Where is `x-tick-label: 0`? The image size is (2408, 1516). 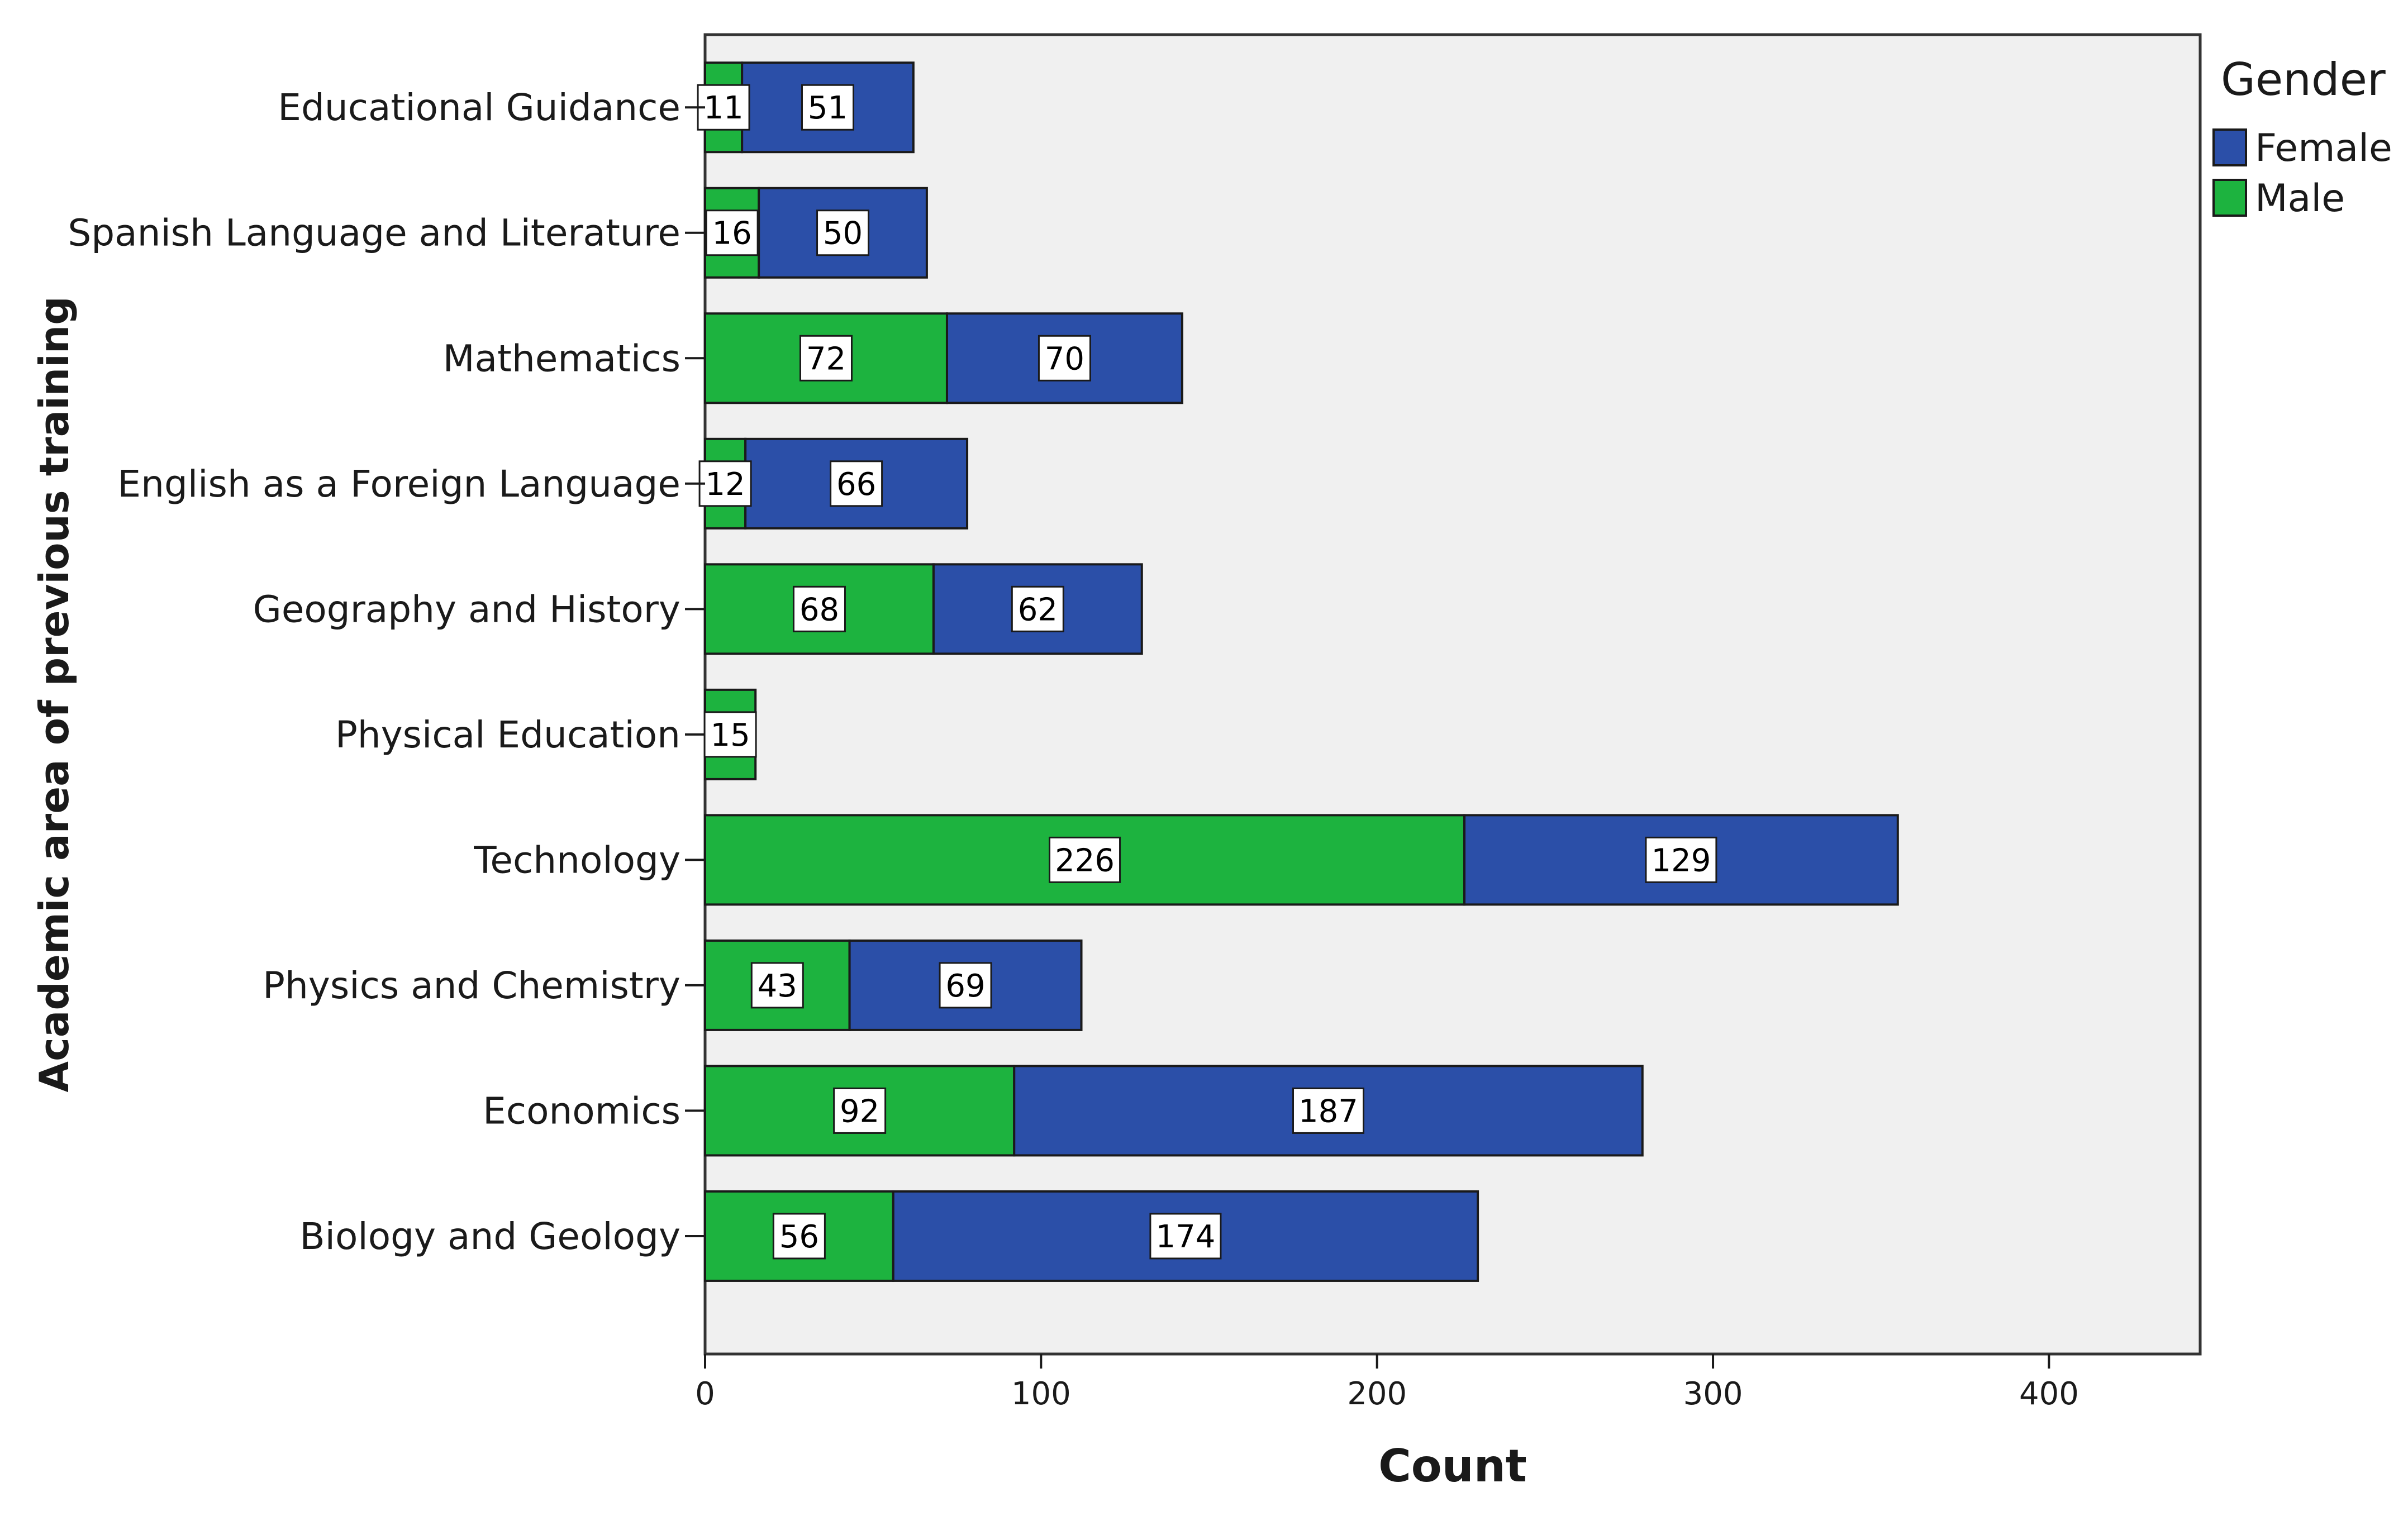 x-tick-label: 0 is located at coordinates (705, 1394).